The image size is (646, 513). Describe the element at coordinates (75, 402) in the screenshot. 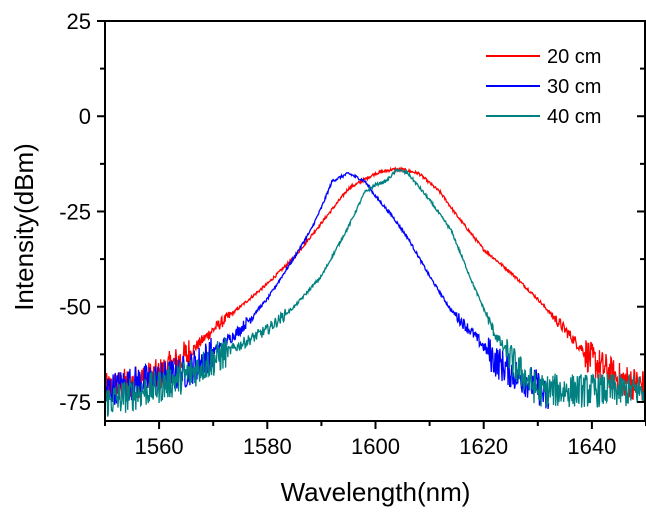

I see `y-tick-label: -75` at that location.